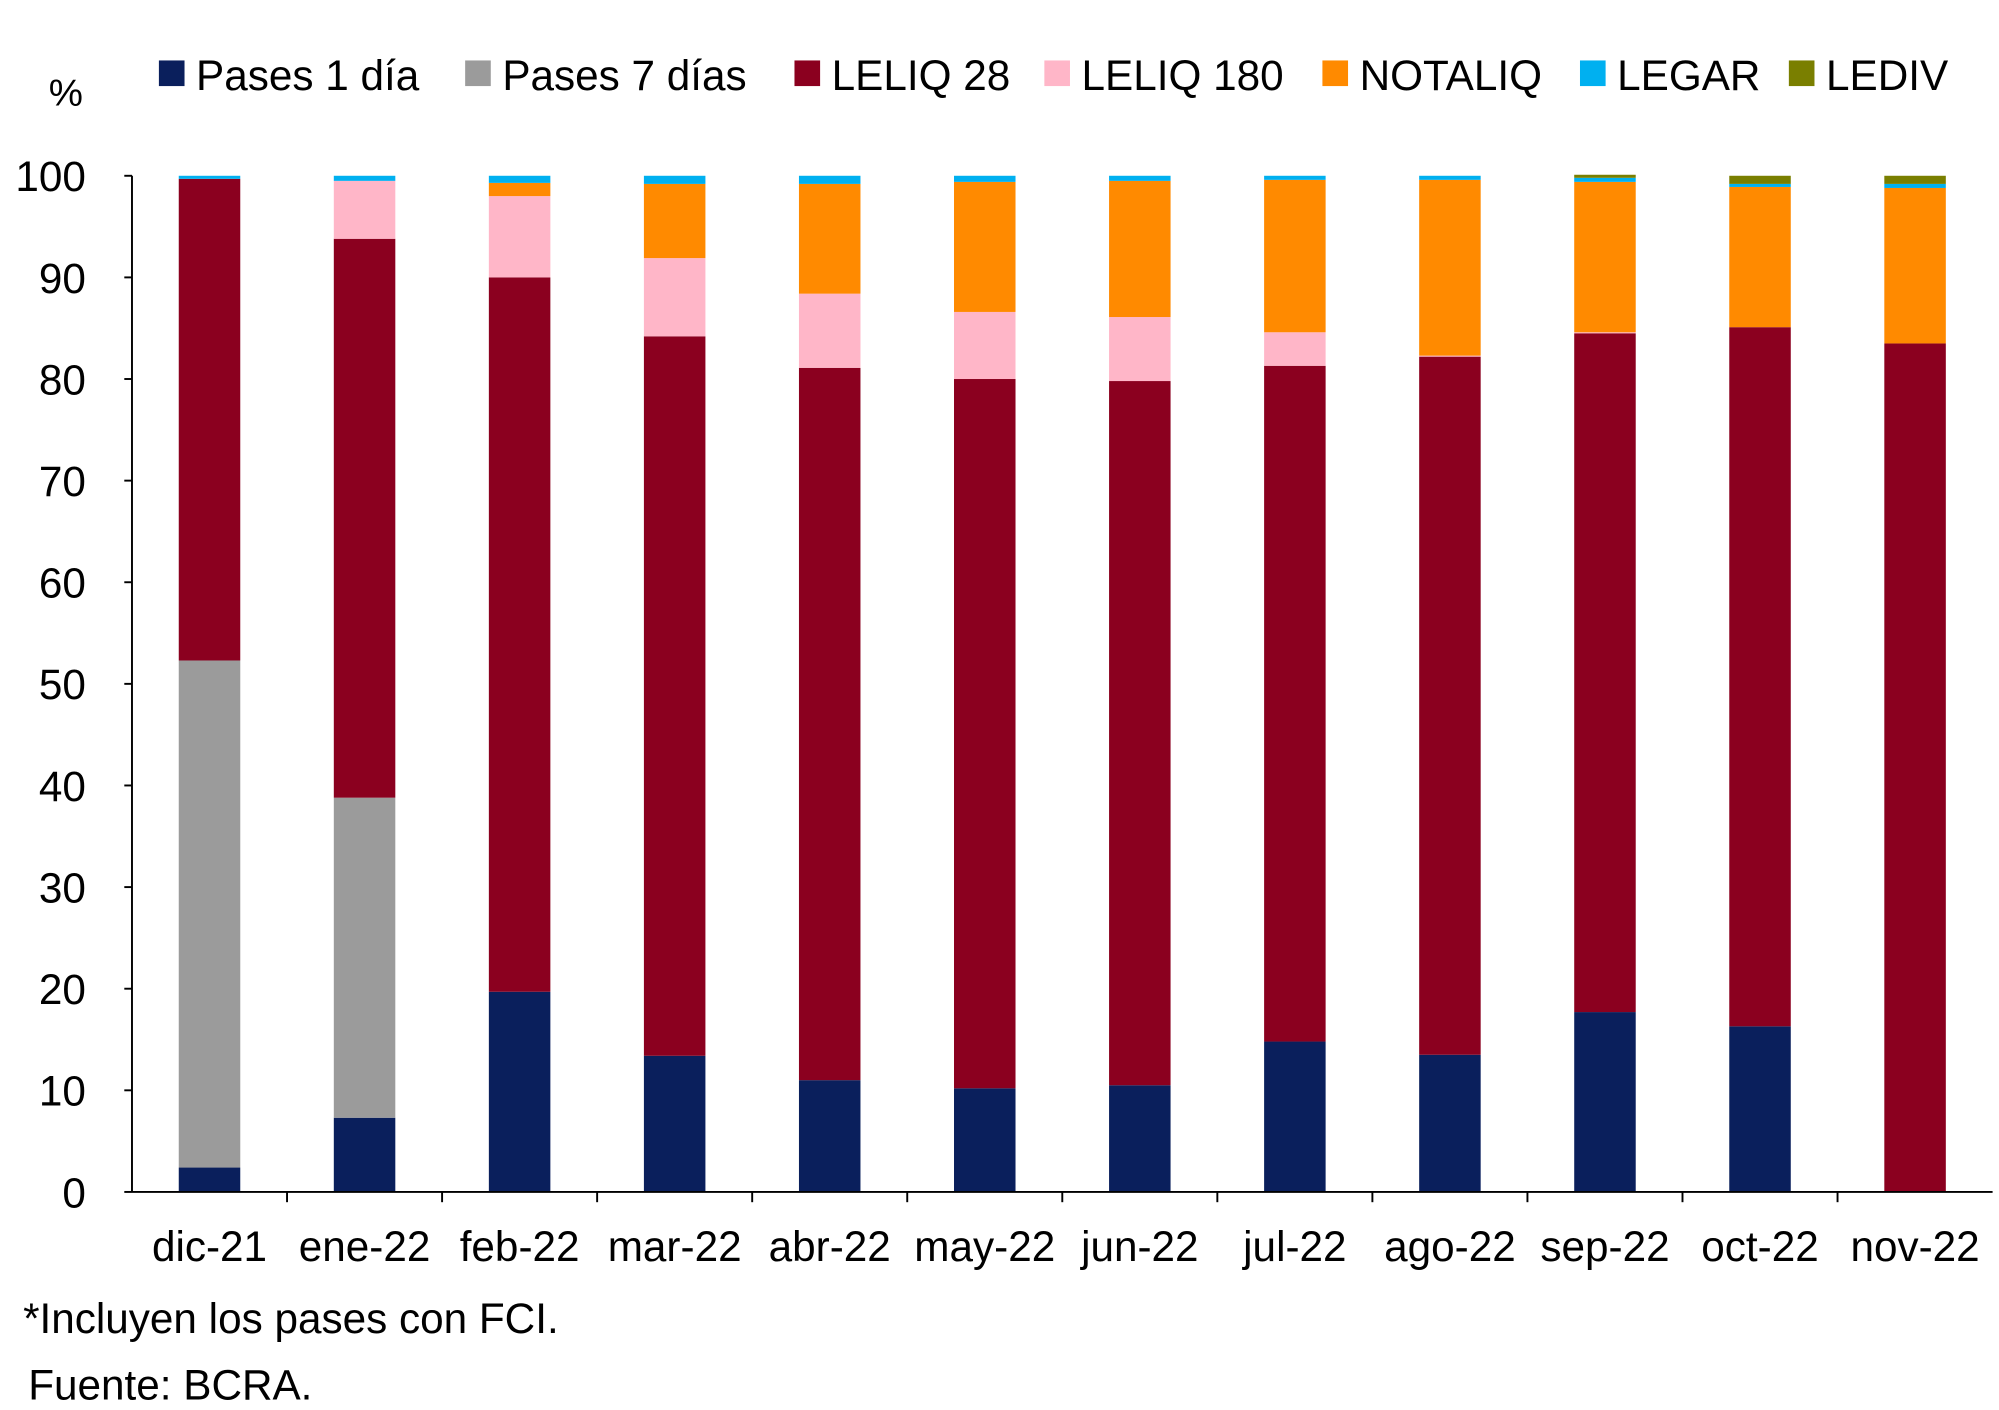  I want to click on y-tick-label: 80, so click(62, 379).